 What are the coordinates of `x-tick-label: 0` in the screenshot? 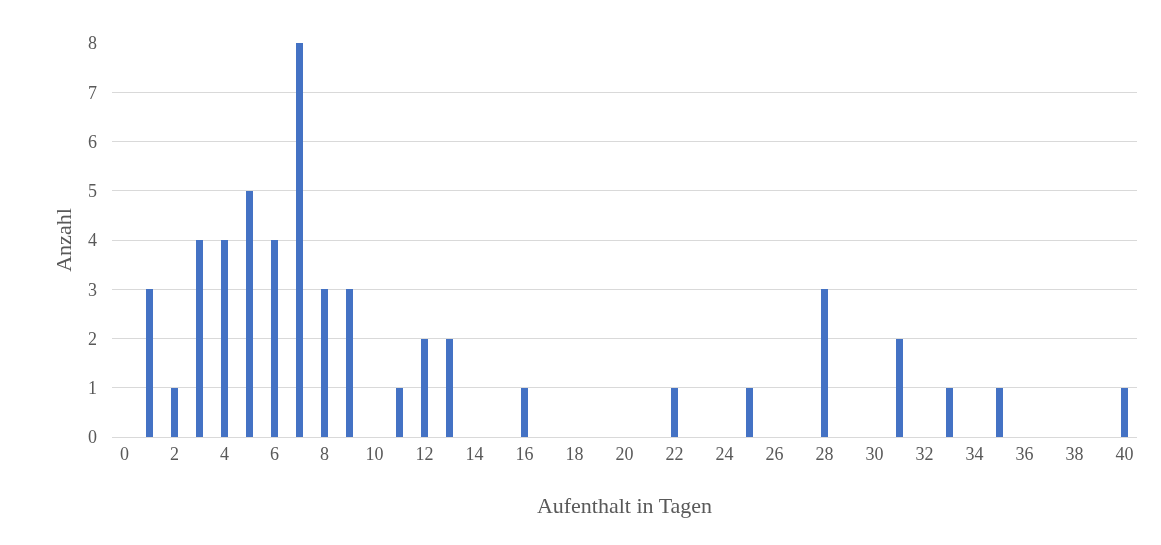 It's located at (124, 453).